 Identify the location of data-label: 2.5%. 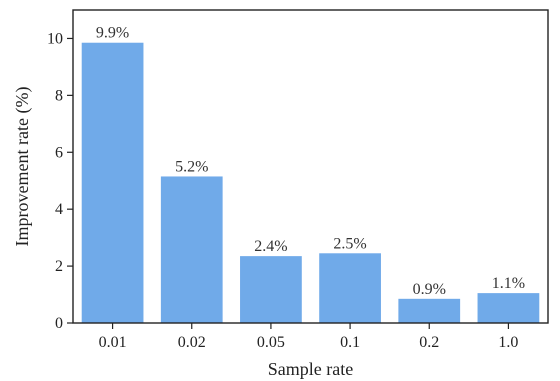
(349, 243).